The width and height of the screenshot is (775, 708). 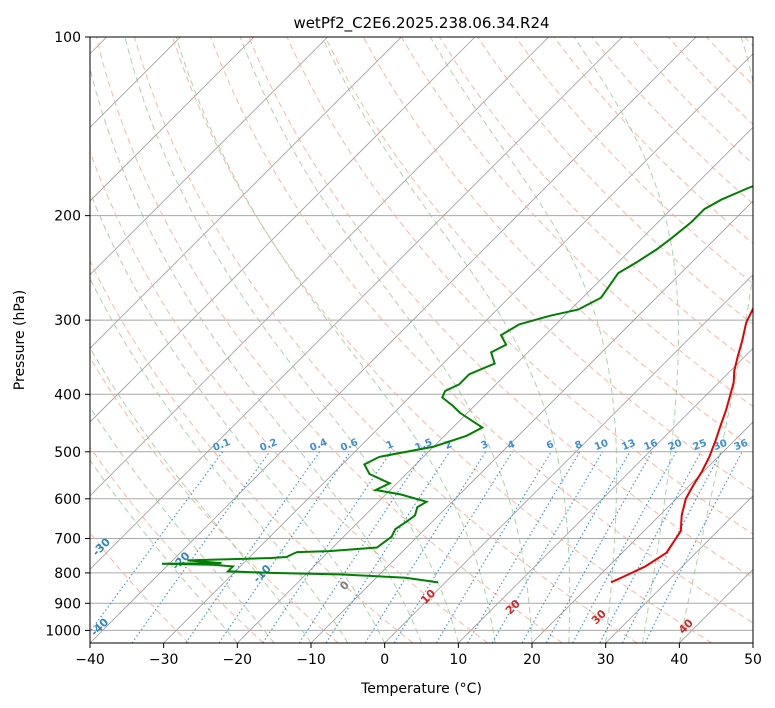 What do you see at coordinates (550, 445) in the screenshot?
I see `mixing-ratio-label: 6` at bounding box center [550, 445].